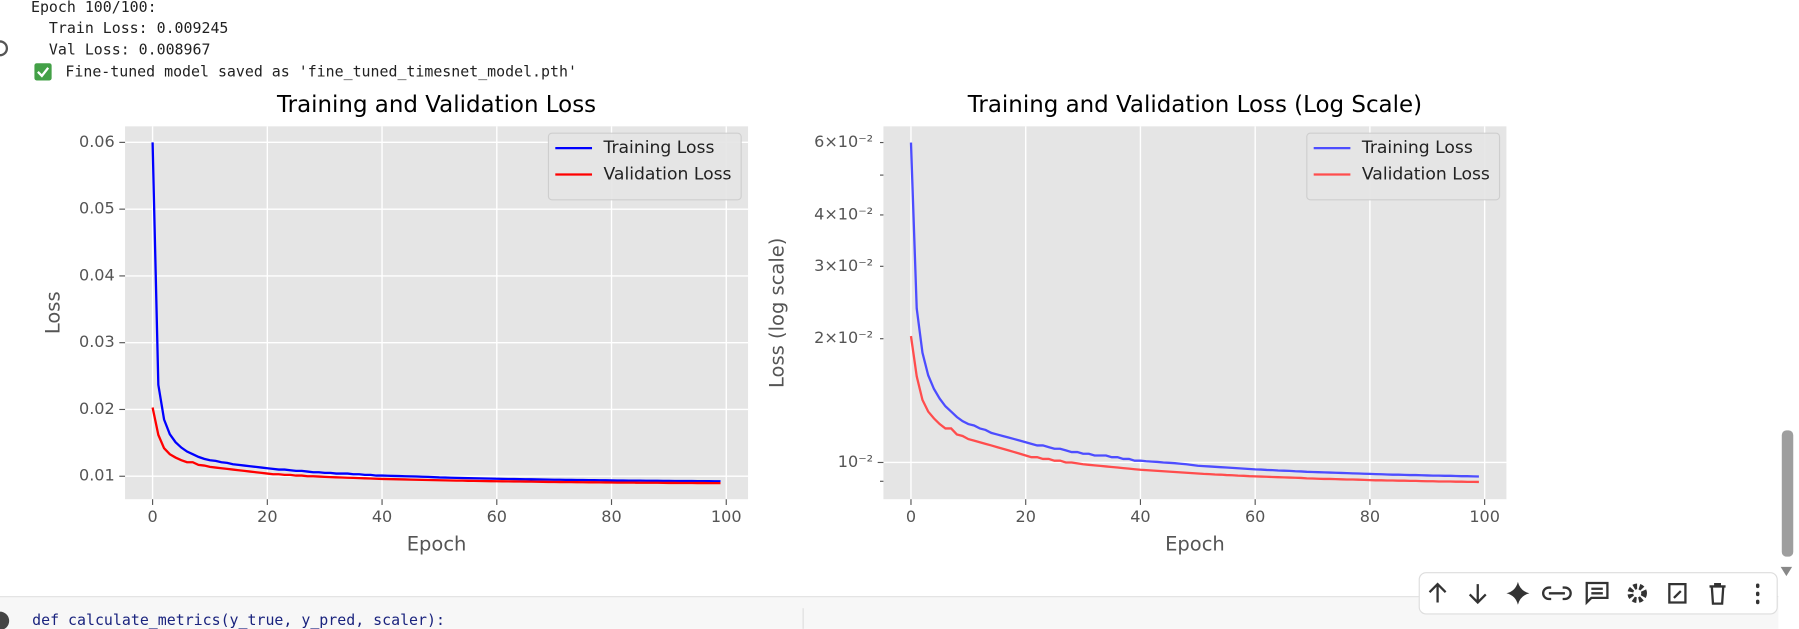 The height and width of the screenshot is (629, 1799). What do you see at coordinates (1786, 571) in the screenshot?
I see `scroll-down` at bounding box center [1786, 571].